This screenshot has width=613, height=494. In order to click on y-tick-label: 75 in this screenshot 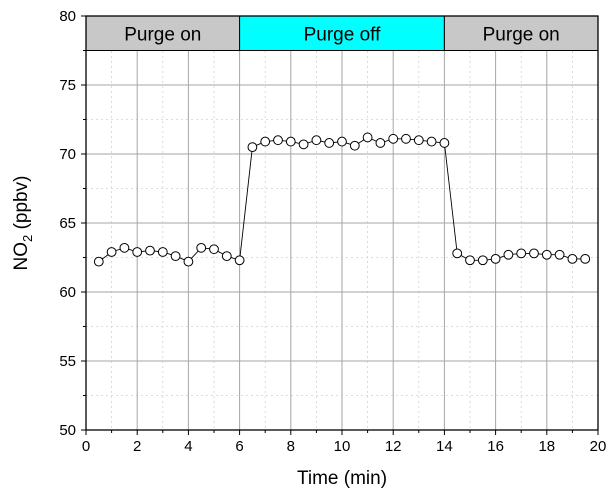, I will do `click(67, 85)`.